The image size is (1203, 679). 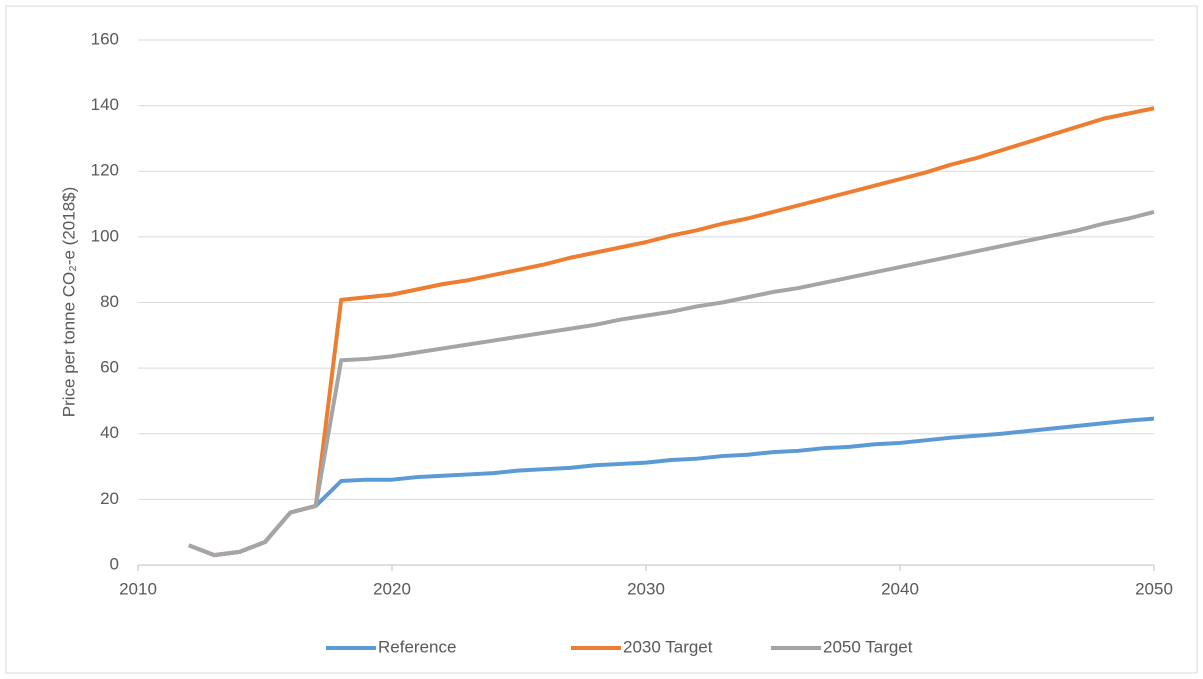 I want to click on y-tick-label: 140, so click(x=105, y=104).